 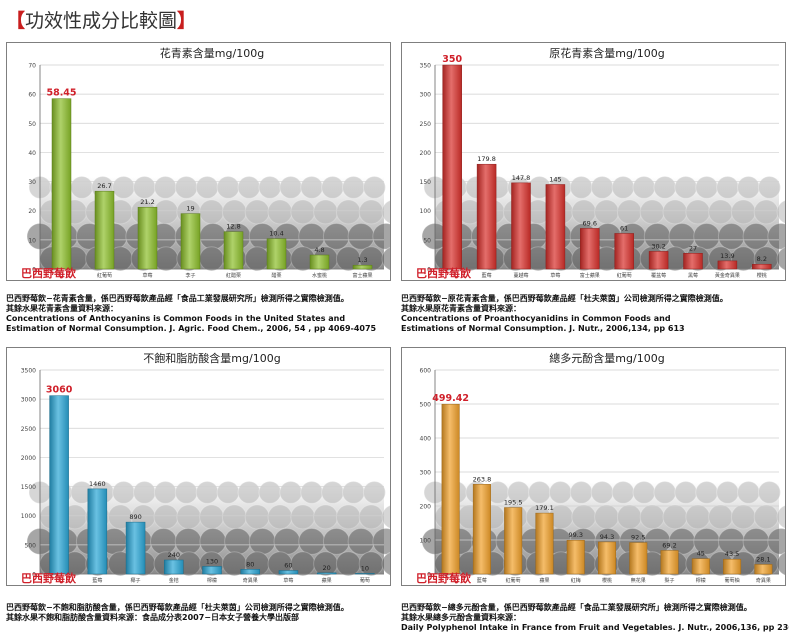 I want to click on data-label: 263.8, so click(x=482, y=479).